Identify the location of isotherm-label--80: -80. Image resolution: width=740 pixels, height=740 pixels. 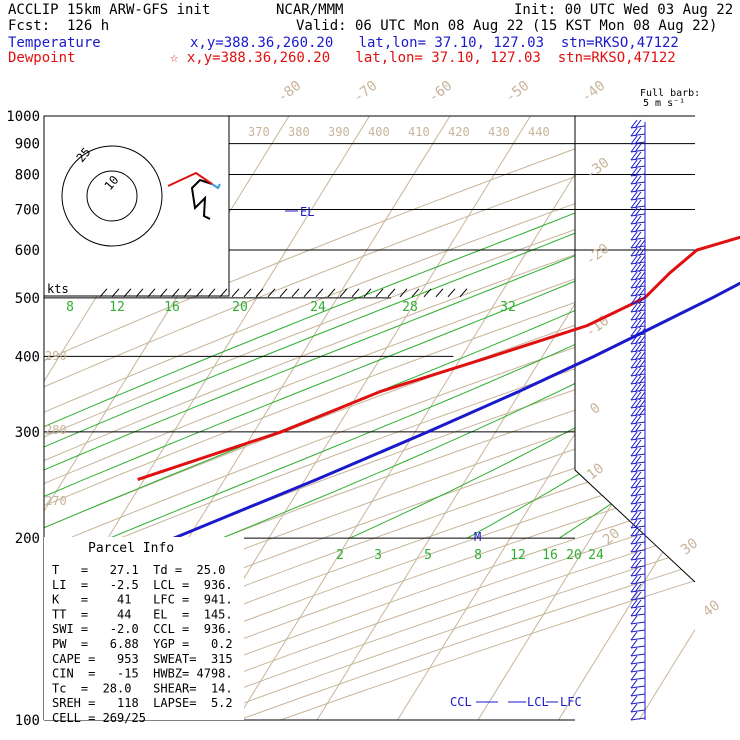
(290, 92).